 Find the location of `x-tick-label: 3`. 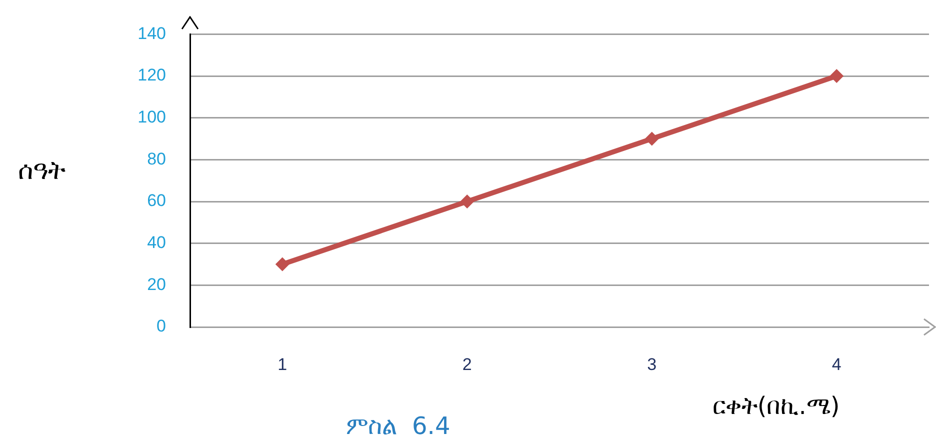

x-tick-label: 3 is located at coordinates (652, 364).